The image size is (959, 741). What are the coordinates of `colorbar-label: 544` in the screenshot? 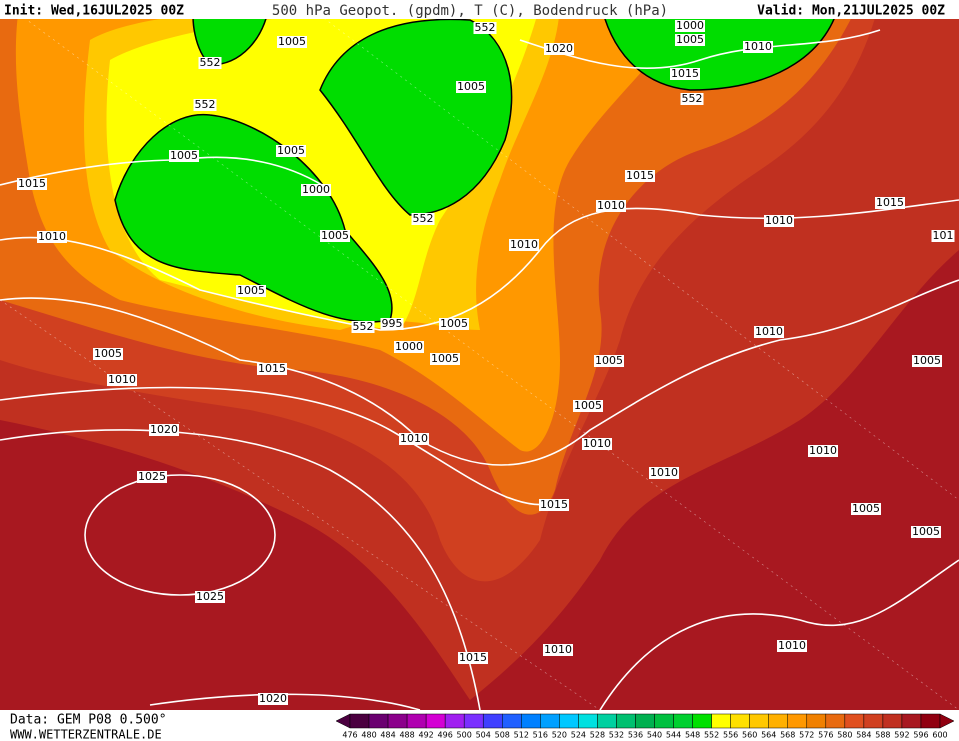 It's located at (673, 735).